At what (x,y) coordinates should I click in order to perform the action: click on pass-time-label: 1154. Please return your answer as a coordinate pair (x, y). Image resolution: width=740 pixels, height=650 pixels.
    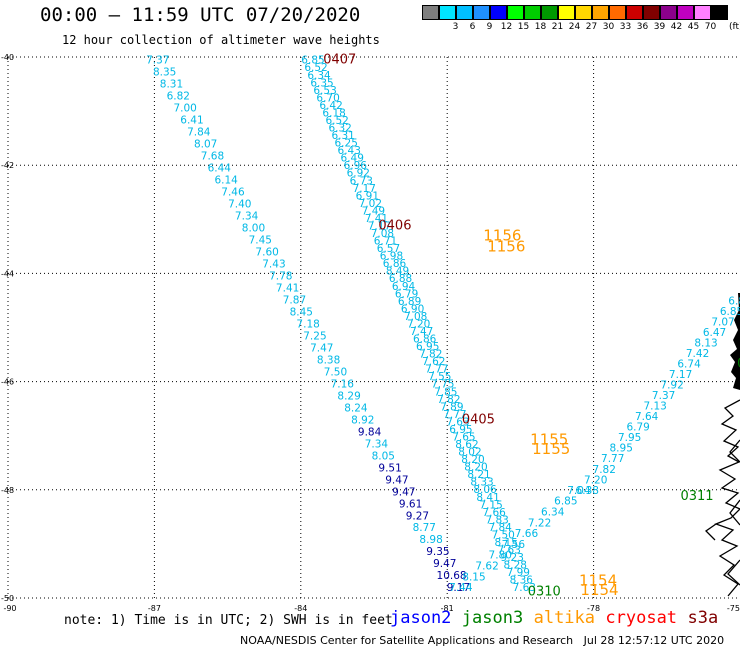
    Looking at the image, I should click on (598, 581).